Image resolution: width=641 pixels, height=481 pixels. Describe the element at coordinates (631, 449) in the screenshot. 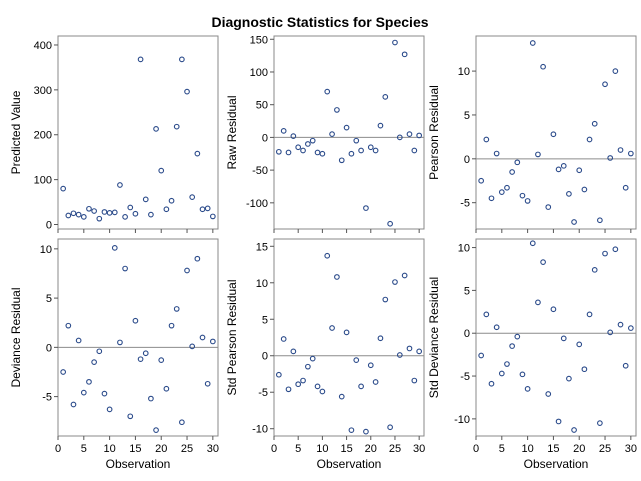

I see `x-tick-label: 30` at that location.